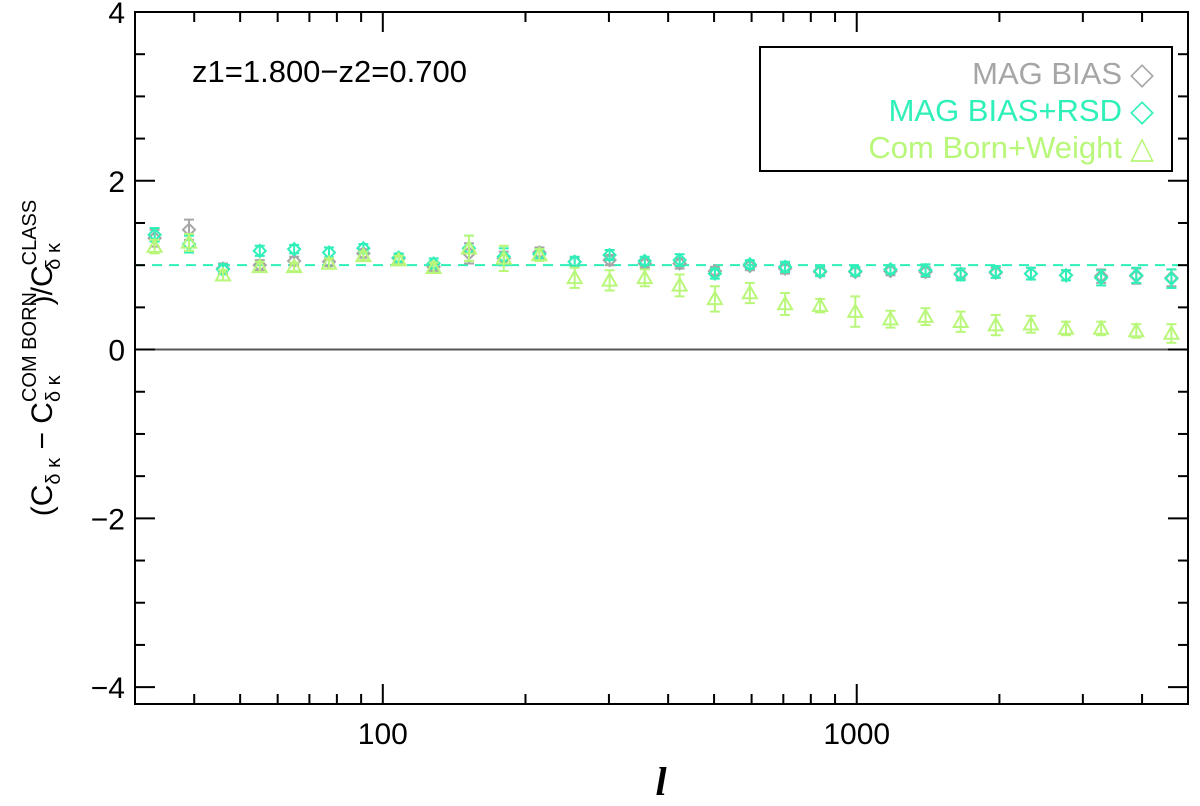 The height and width of the screenshot is (806, 1200). Describe the element at coordinates (856, 734) in the screenshot. I see `x-tick-label: 1000` at that location.